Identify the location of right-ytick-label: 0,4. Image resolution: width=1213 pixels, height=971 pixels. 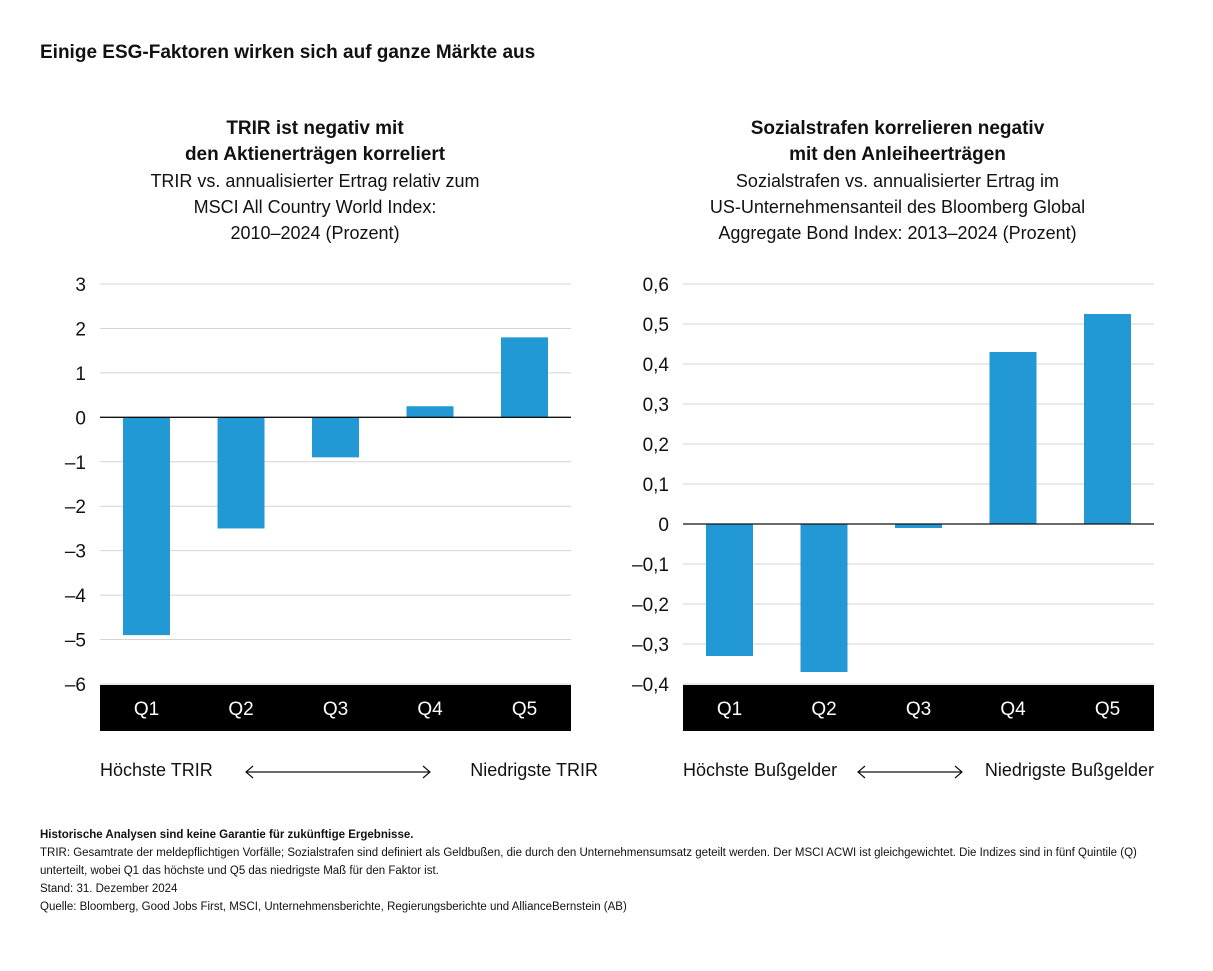
(656, 365).